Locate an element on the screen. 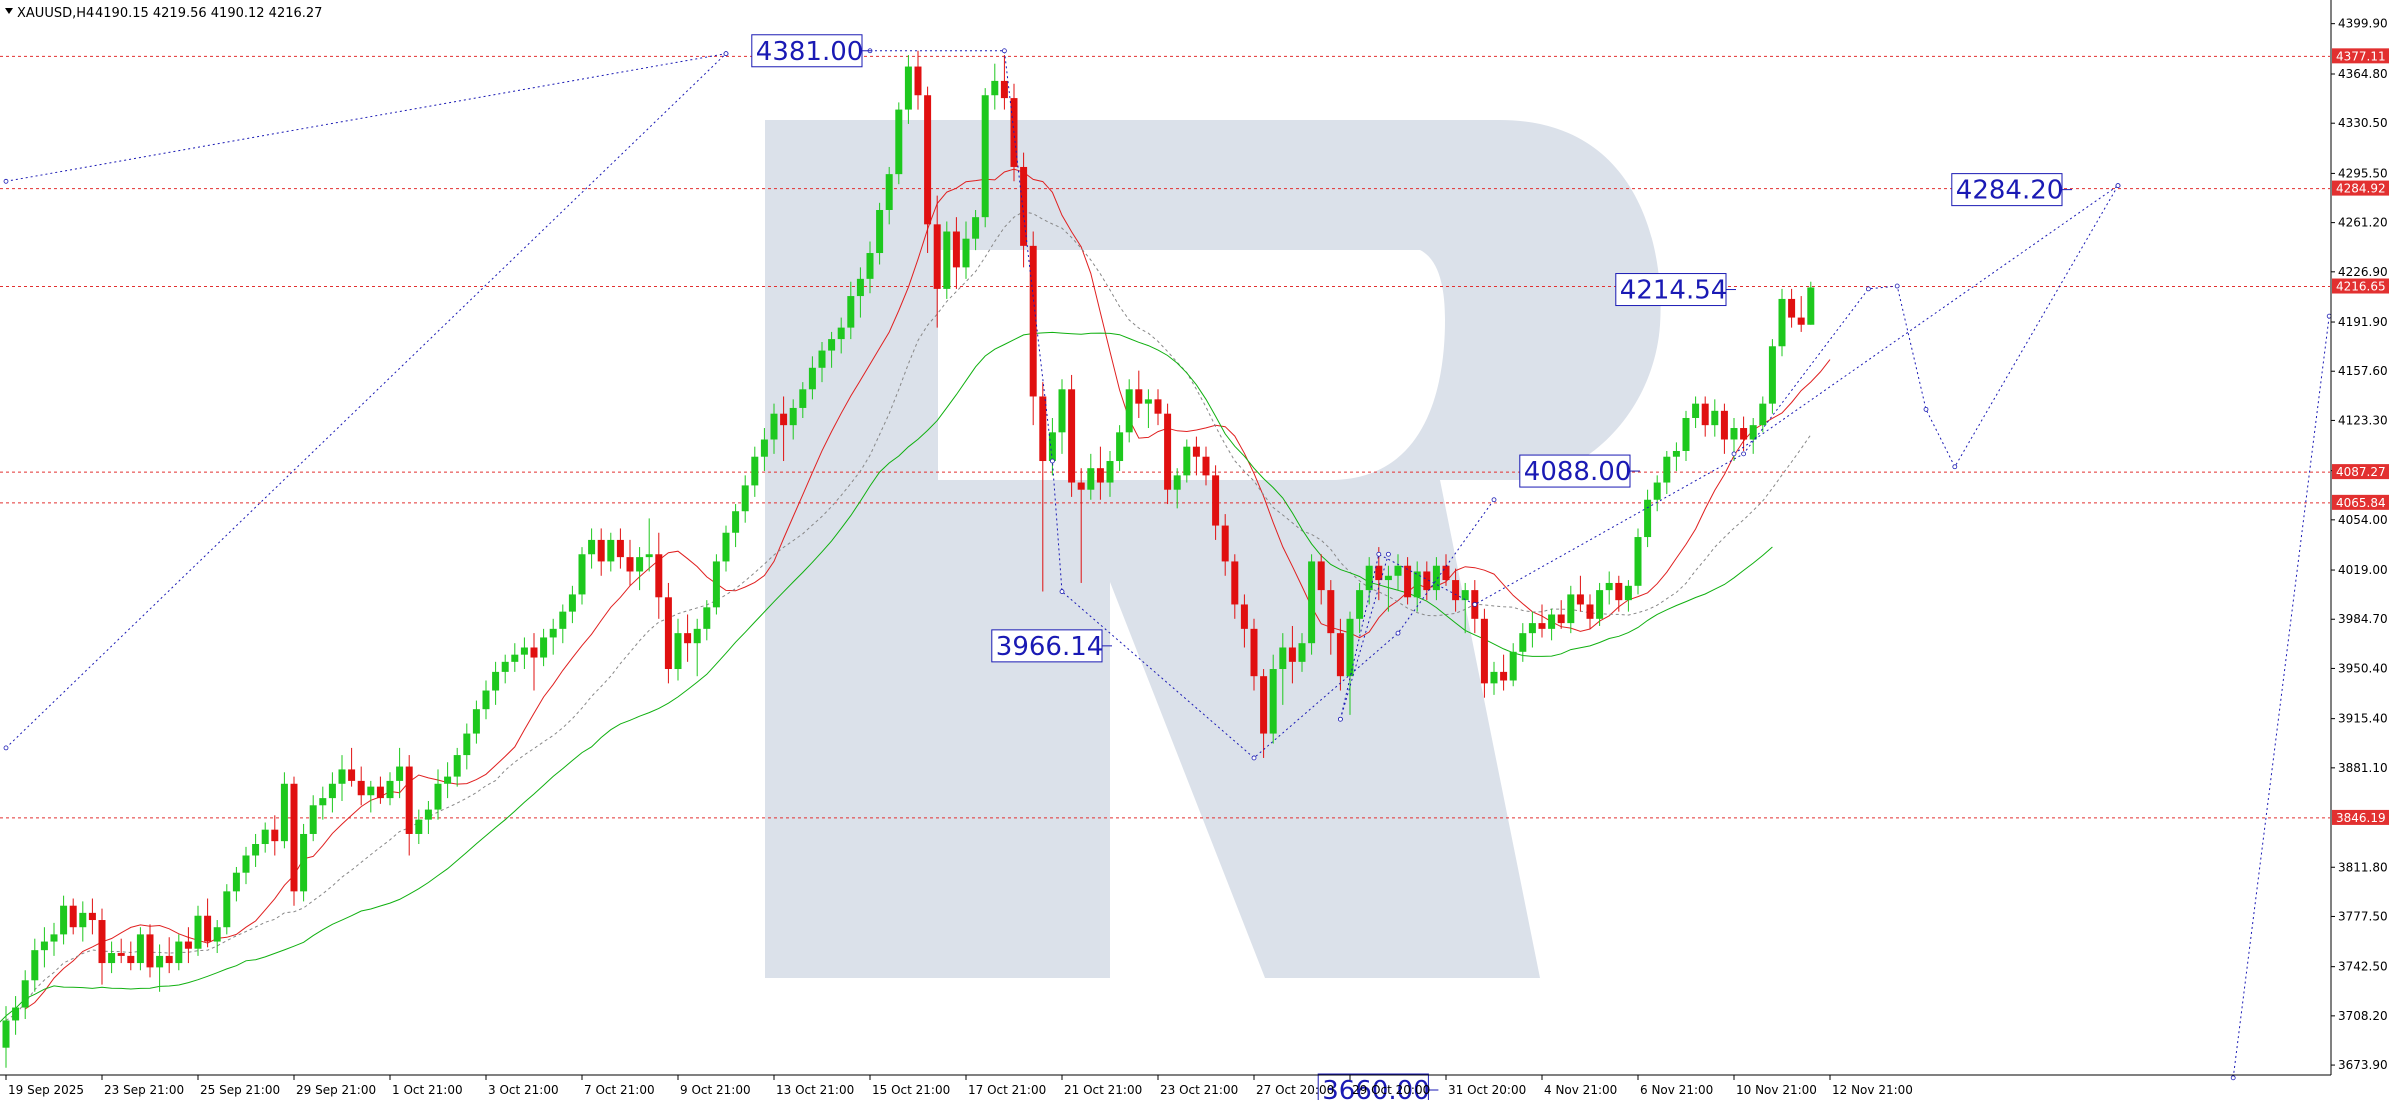 The image size is (2390, 1104). y-tick-label: 4019.00 is located at coordinates (2363, 570).